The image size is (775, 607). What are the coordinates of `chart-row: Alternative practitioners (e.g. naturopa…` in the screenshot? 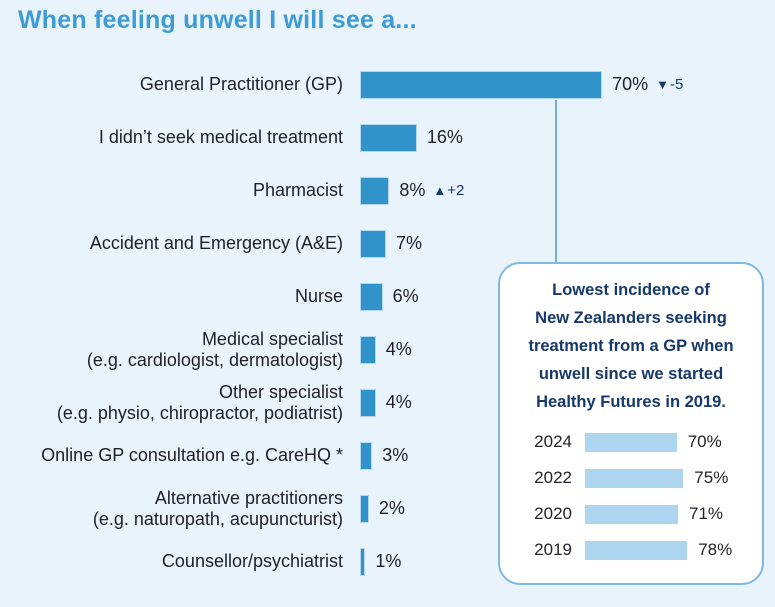 It's located at (387, 508).